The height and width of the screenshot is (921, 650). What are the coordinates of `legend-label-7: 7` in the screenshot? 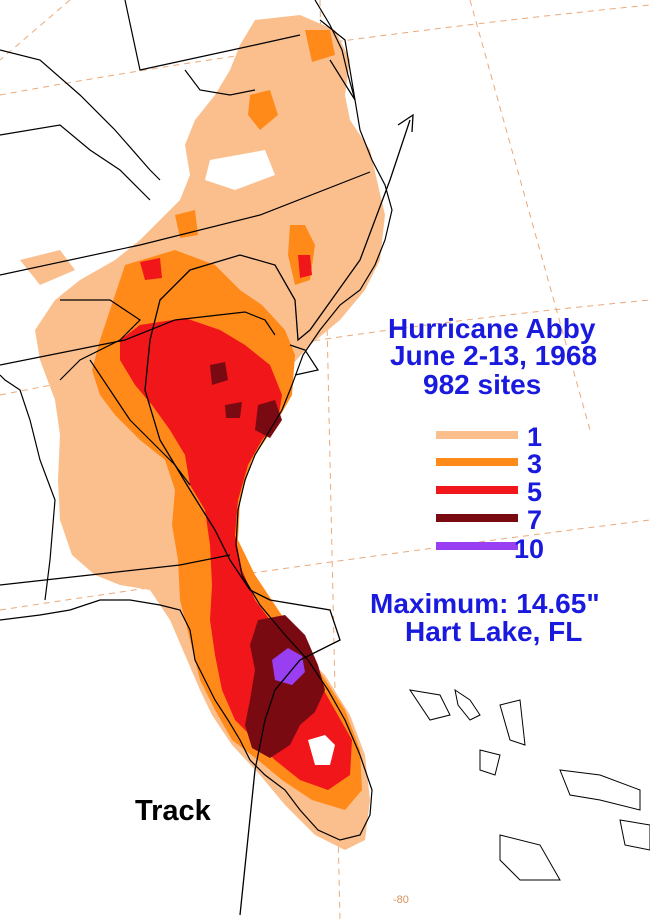 It's located at (535, 520).